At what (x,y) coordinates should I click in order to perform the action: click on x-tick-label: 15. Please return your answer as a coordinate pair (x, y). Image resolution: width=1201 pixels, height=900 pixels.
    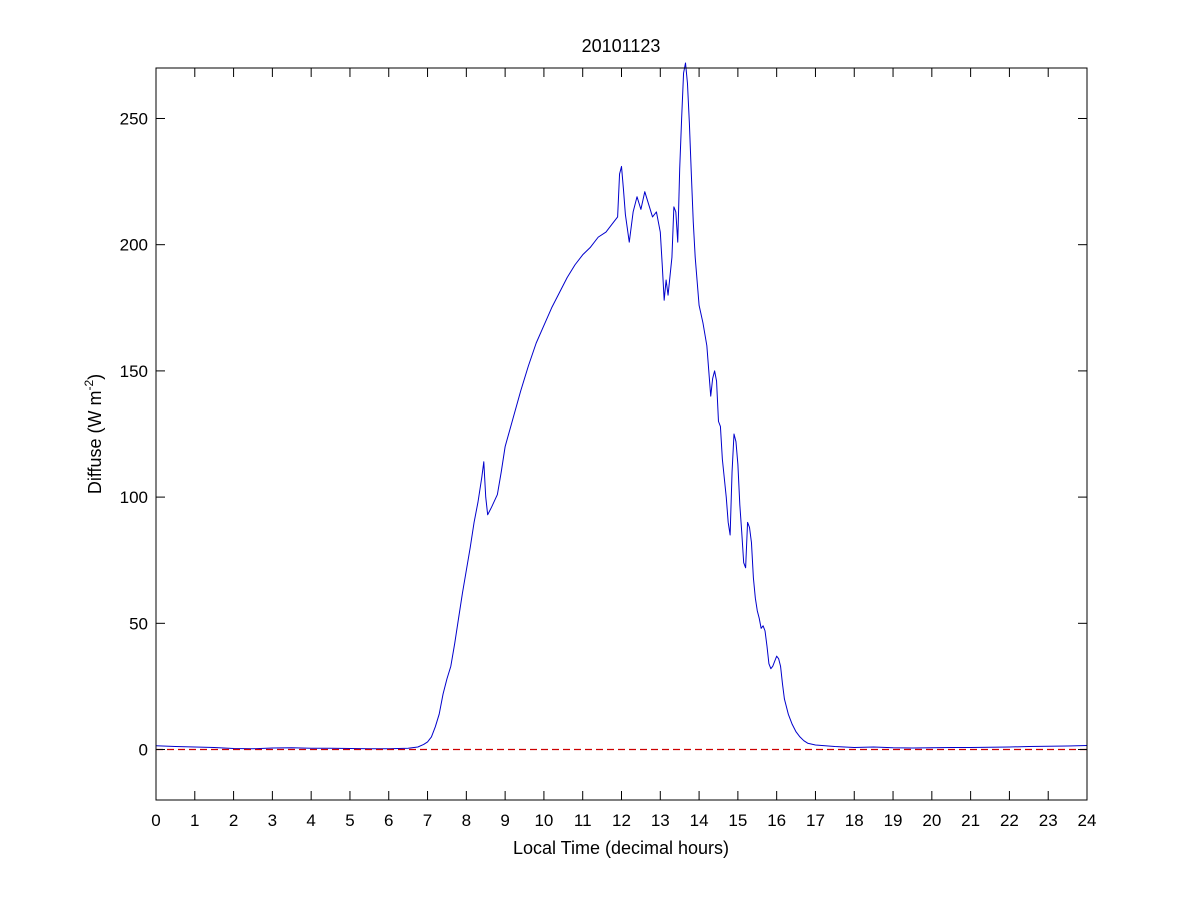
    Looking at the image, I should click on (737, 820).